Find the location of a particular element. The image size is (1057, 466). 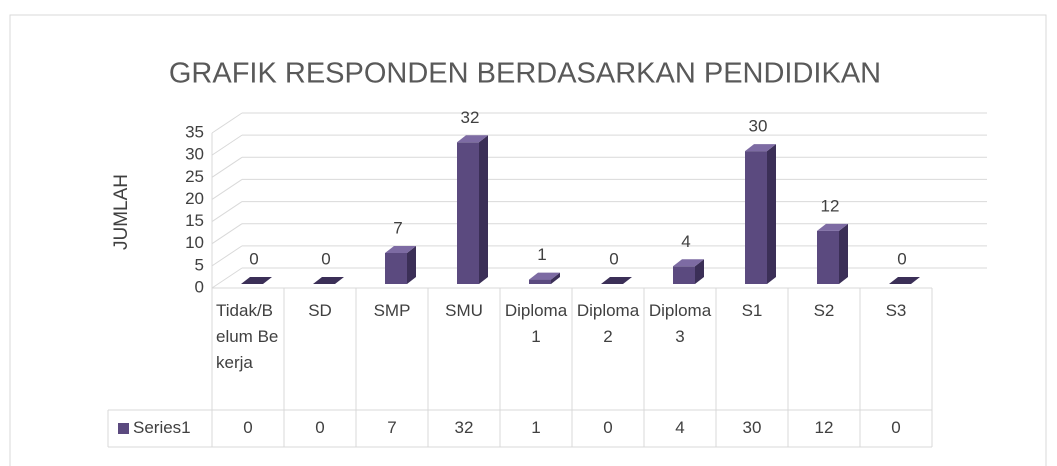

y-tick-label: 30 is located at coordinates (194, 154).